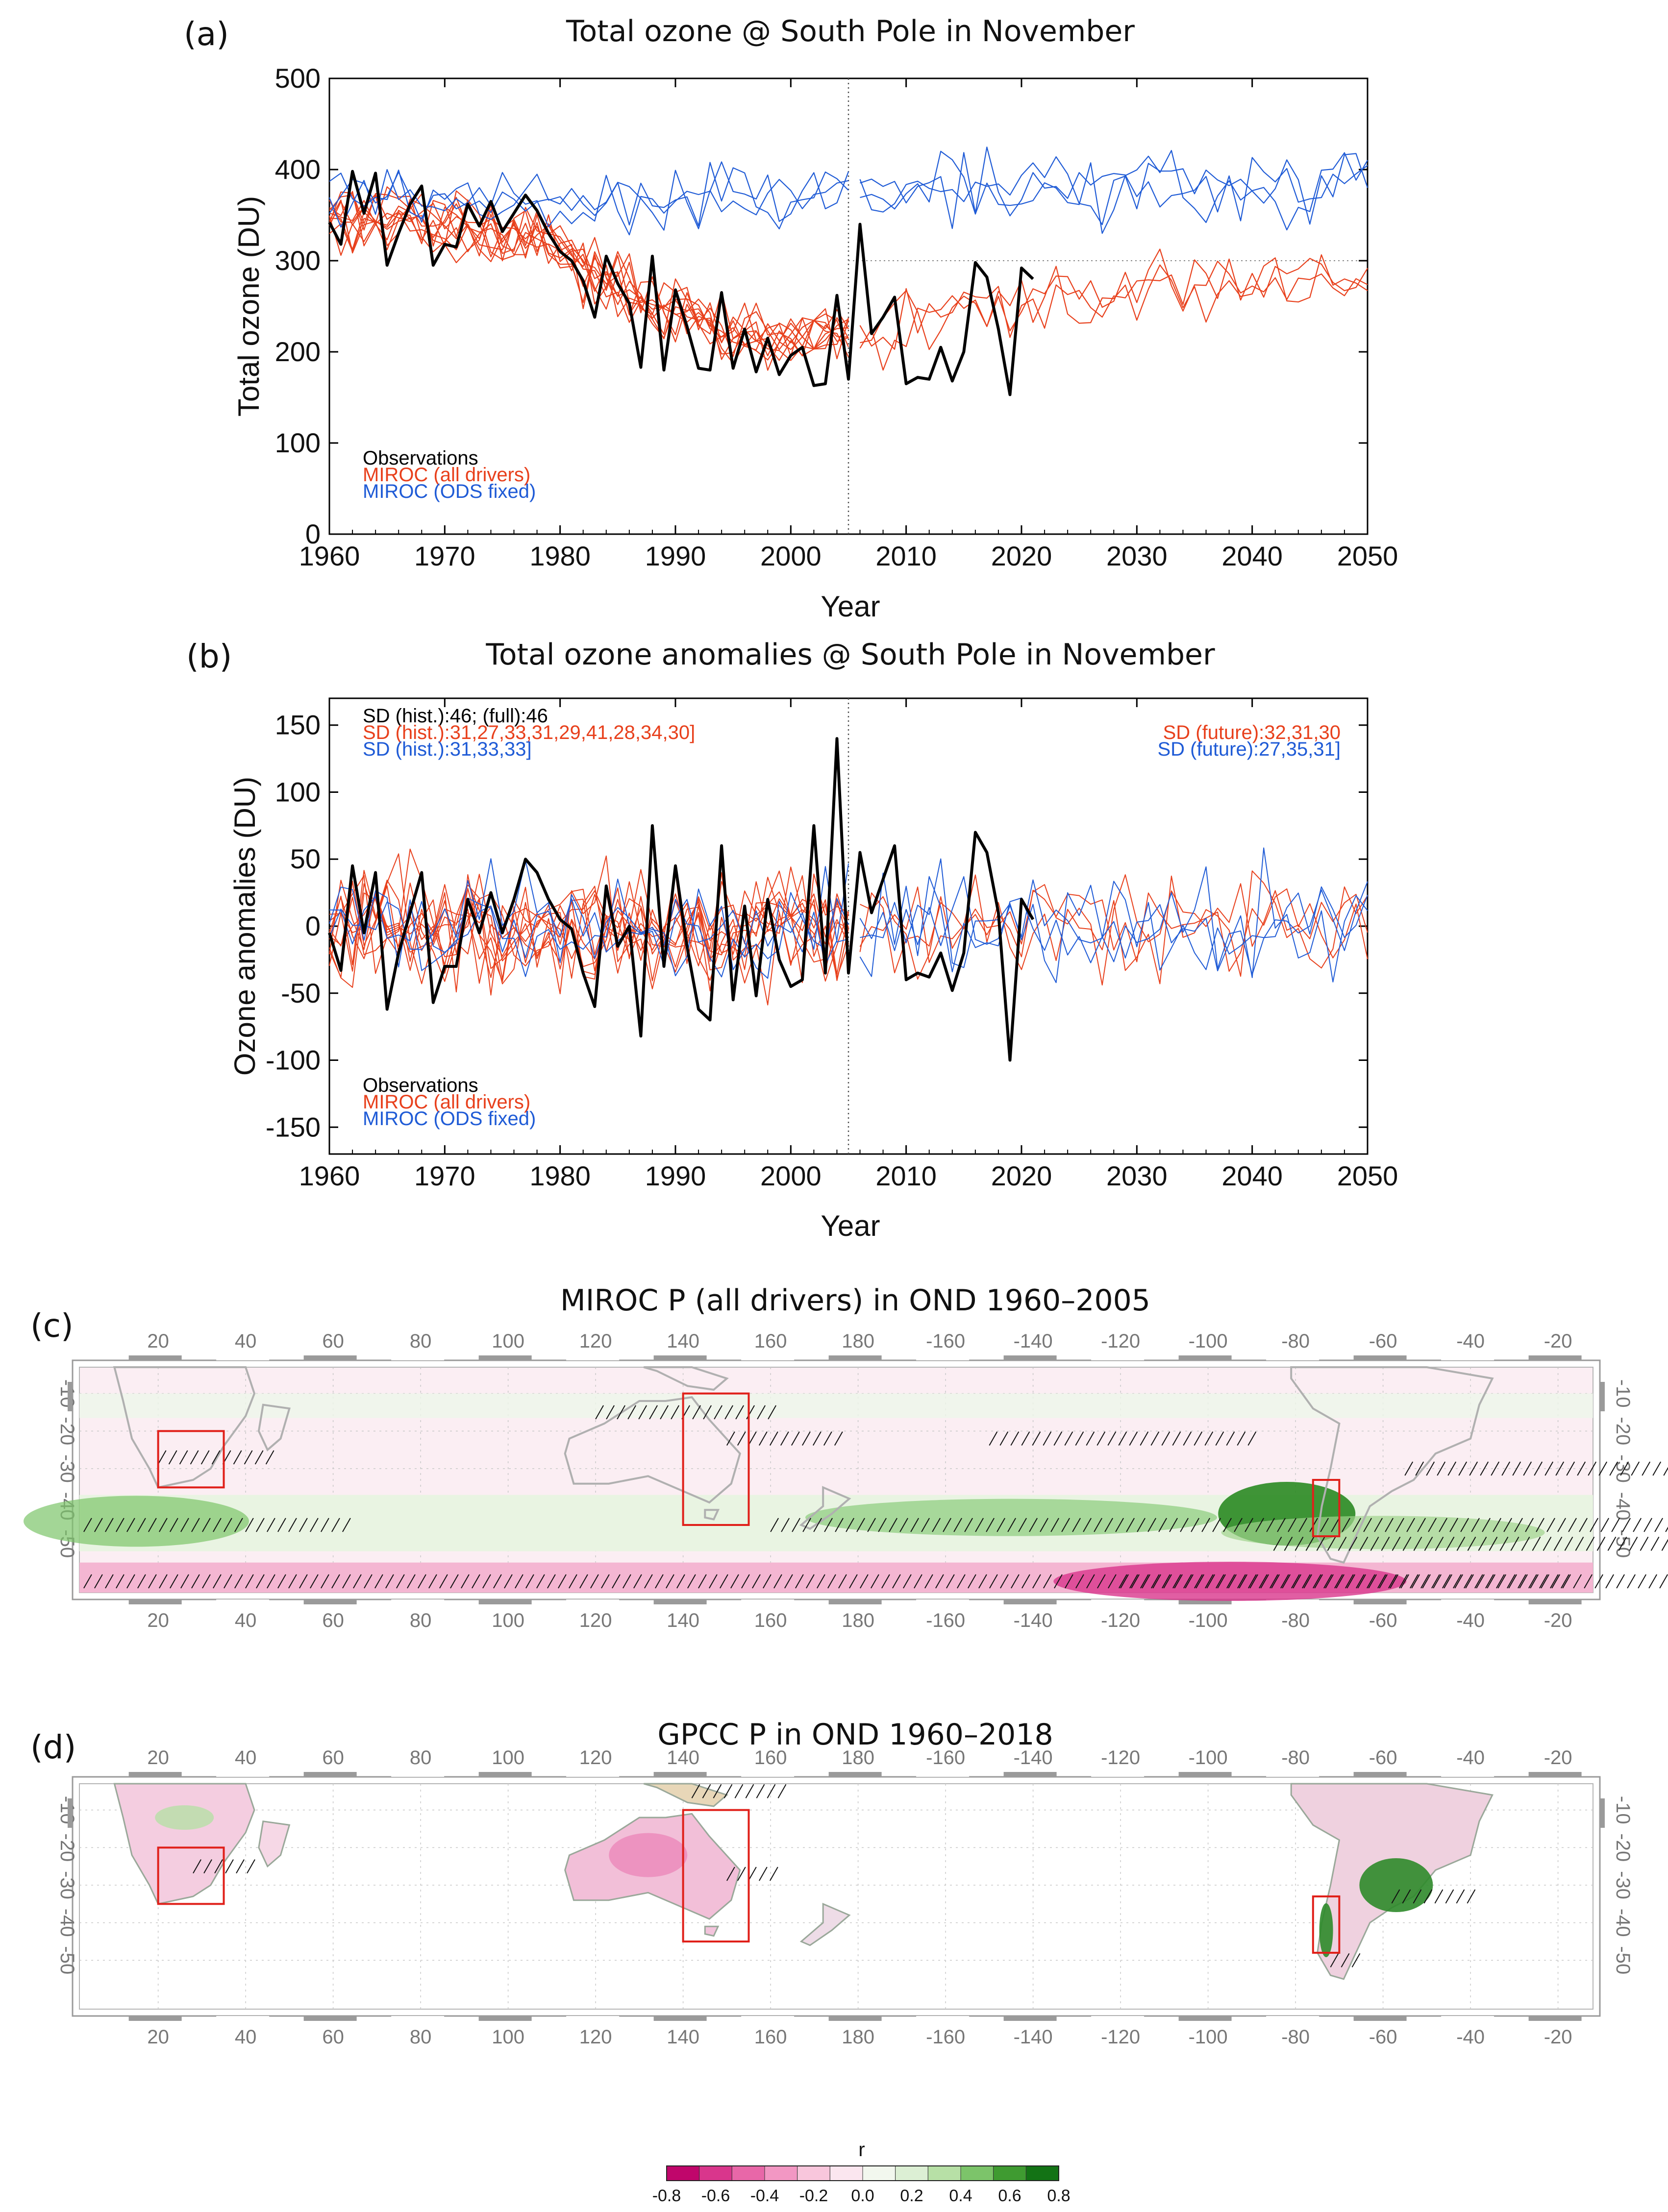  Describe the element at coordinates (589, 932) in the screenshot. I see `miroc-all-hist-anomaly-line` at that location.